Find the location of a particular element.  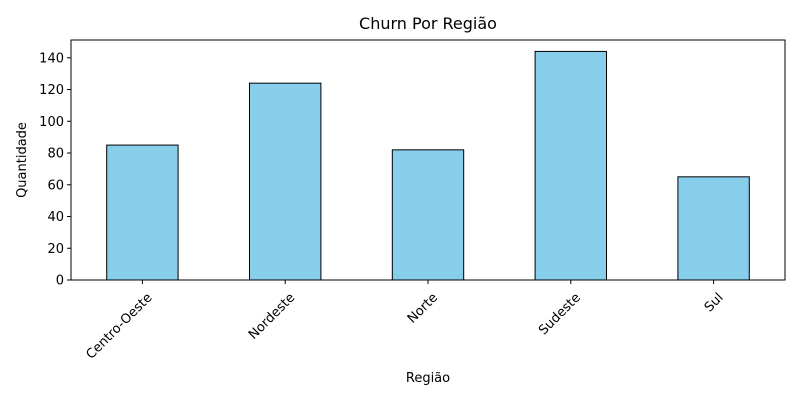

x-axis-title: Região is located at coordinates (428, 378).